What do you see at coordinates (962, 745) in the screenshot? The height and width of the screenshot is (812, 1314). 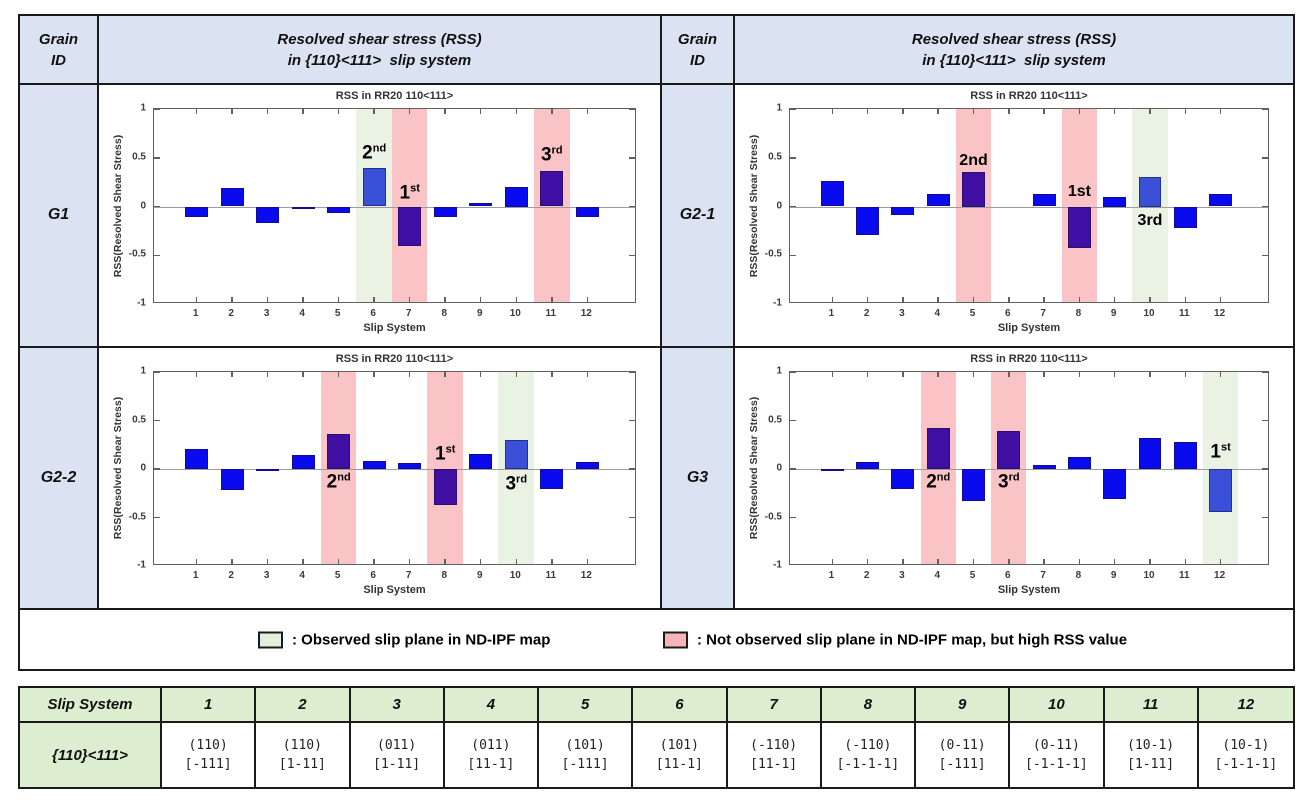 I see `slip-plane-value: (0-11)` at bounding box center [962, 745].